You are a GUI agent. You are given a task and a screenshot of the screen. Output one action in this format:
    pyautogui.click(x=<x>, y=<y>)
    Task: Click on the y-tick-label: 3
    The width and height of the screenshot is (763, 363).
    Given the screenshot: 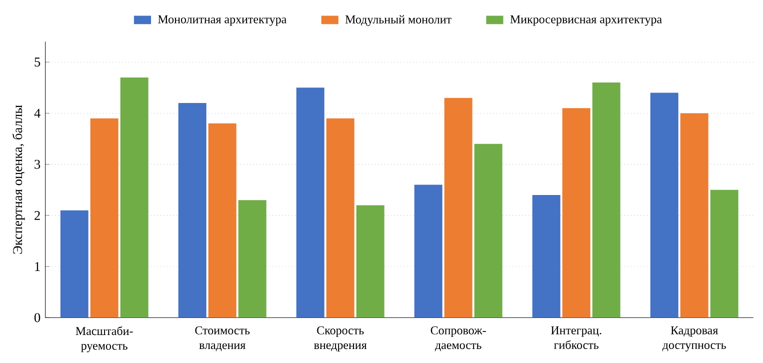 What is the action you would take?
    pyautogui.click(x=37, y=164)
    